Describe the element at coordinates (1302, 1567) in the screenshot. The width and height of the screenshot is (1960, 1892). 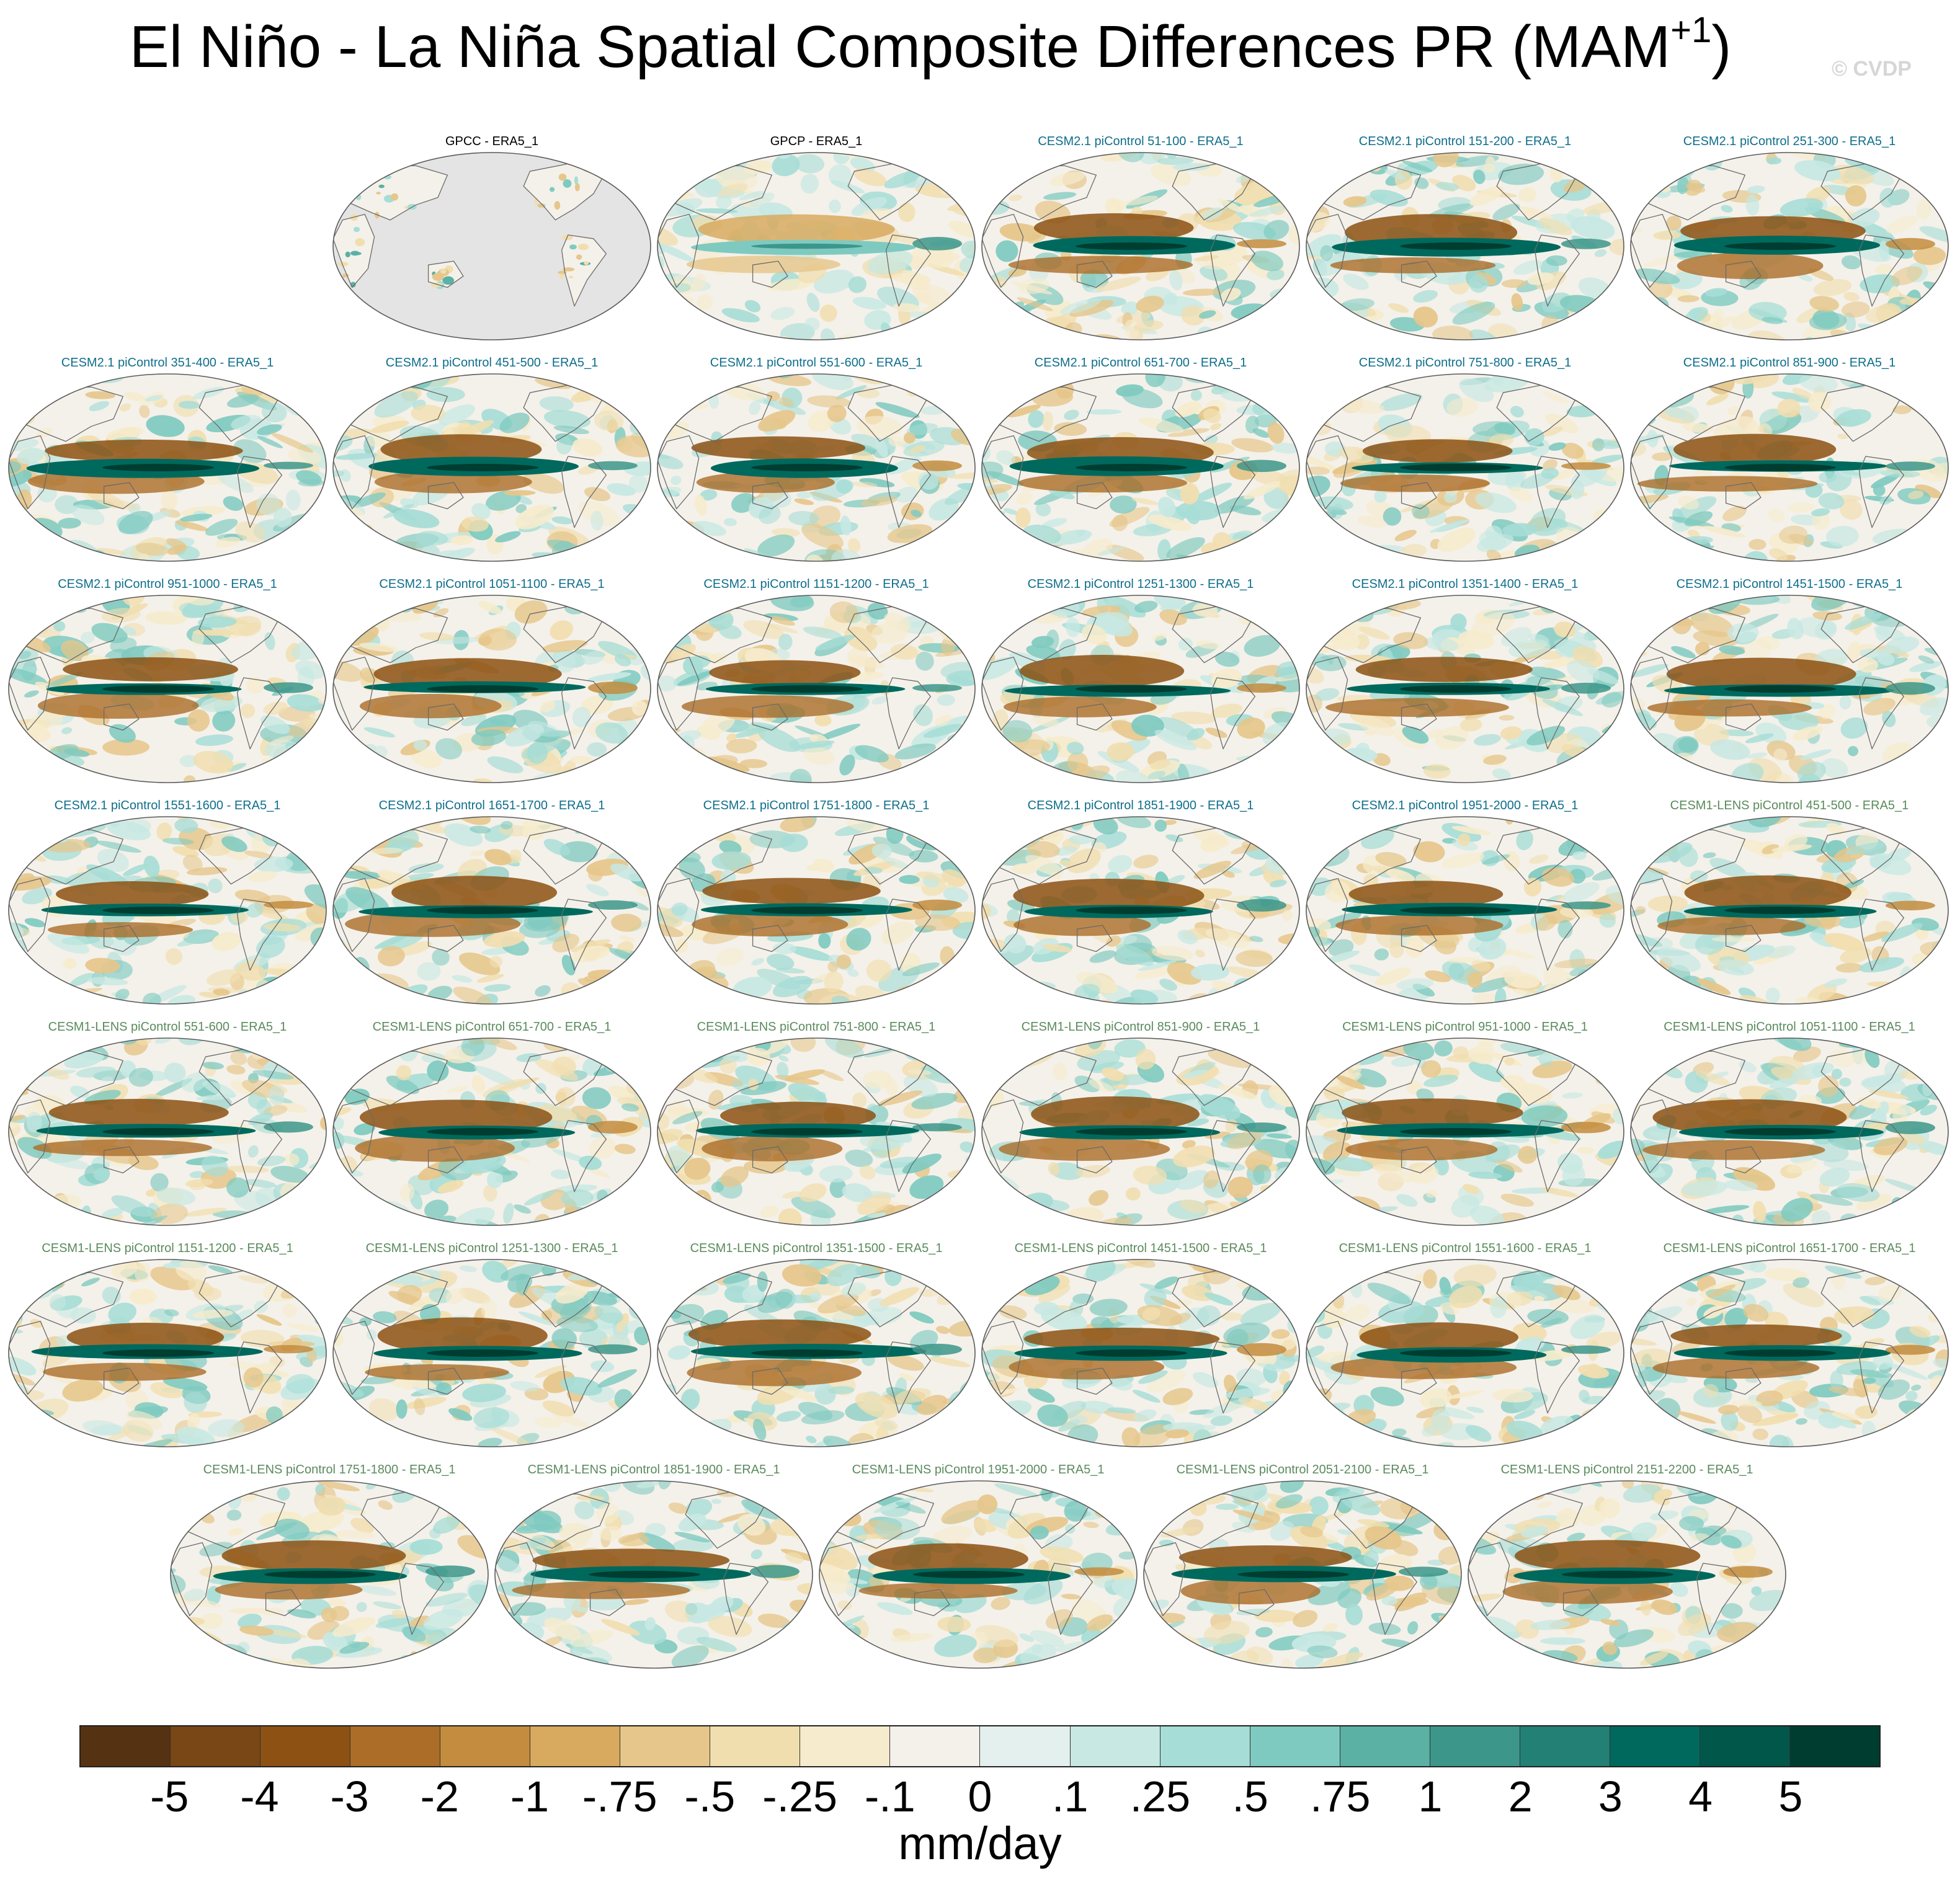
I see `map-panel: CESM1-LENS piControl 2051-2100 - ERA5_1` at that location.